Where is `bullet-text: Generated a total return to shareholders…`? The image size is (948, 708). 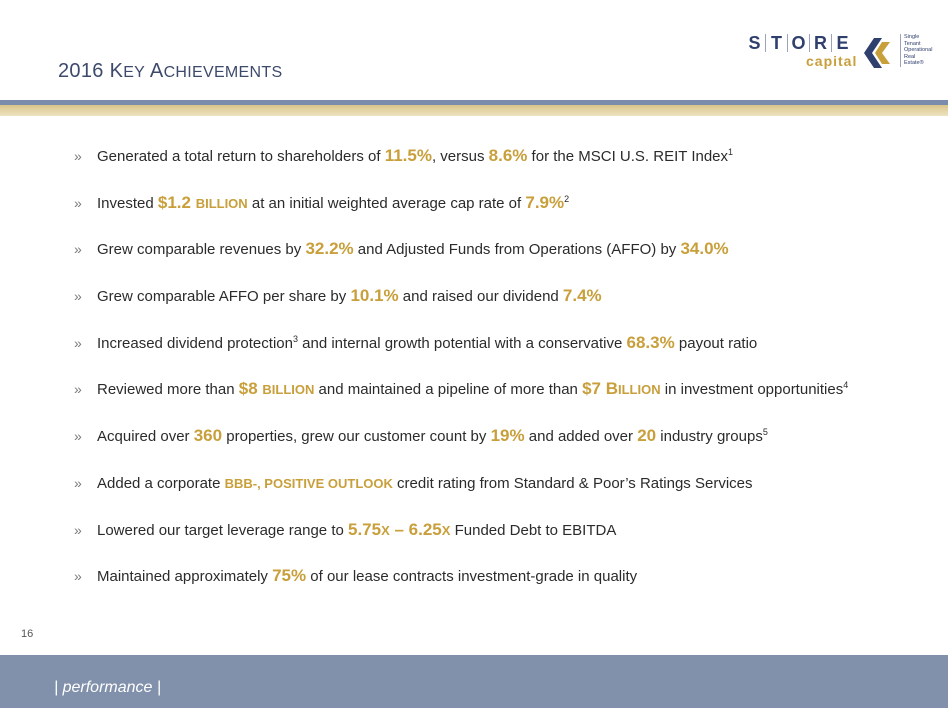 bullet-text: Generated a total return to shareholders… is located at coordinates (241, 156).